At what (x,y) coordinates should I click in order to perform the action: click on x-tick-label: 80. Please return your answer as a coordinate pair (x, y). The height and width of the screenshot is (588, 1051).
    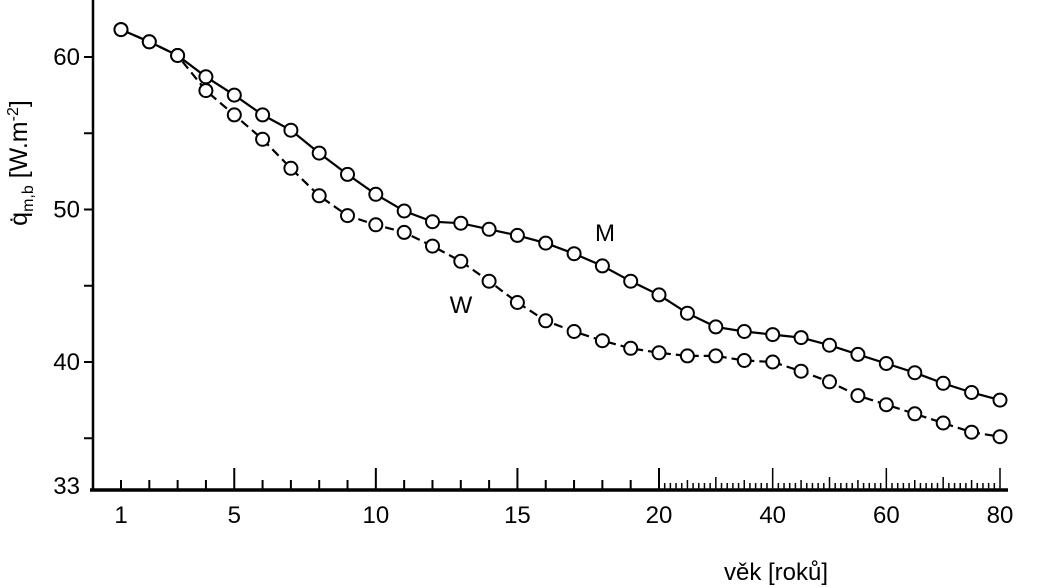
    Looking at the image, I should click on (1000, 515).